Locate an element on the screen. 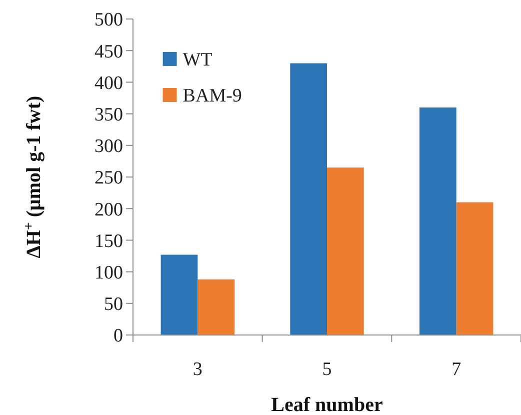 The image size is (521, 415). y-tick-label: 250 is located at coordinates (108, 178).